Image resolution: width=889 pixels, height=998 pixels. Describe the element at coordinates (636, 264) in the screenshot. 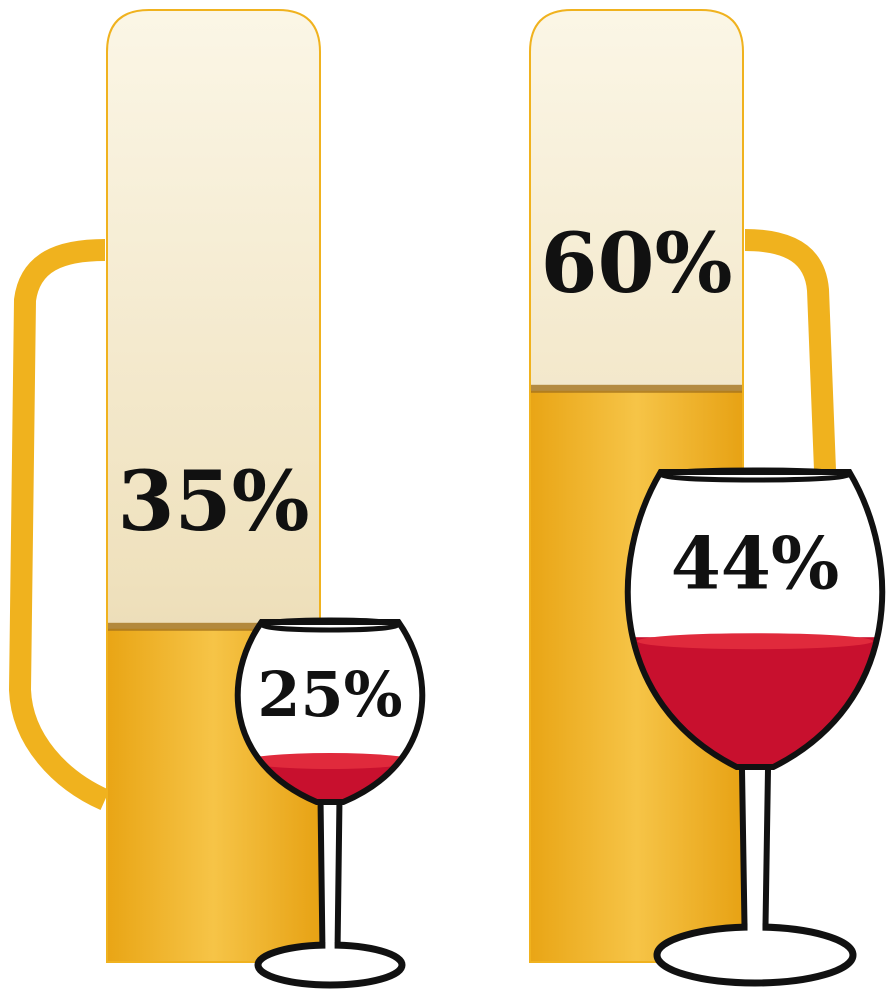

I see `beer-label: 60%` at that location.